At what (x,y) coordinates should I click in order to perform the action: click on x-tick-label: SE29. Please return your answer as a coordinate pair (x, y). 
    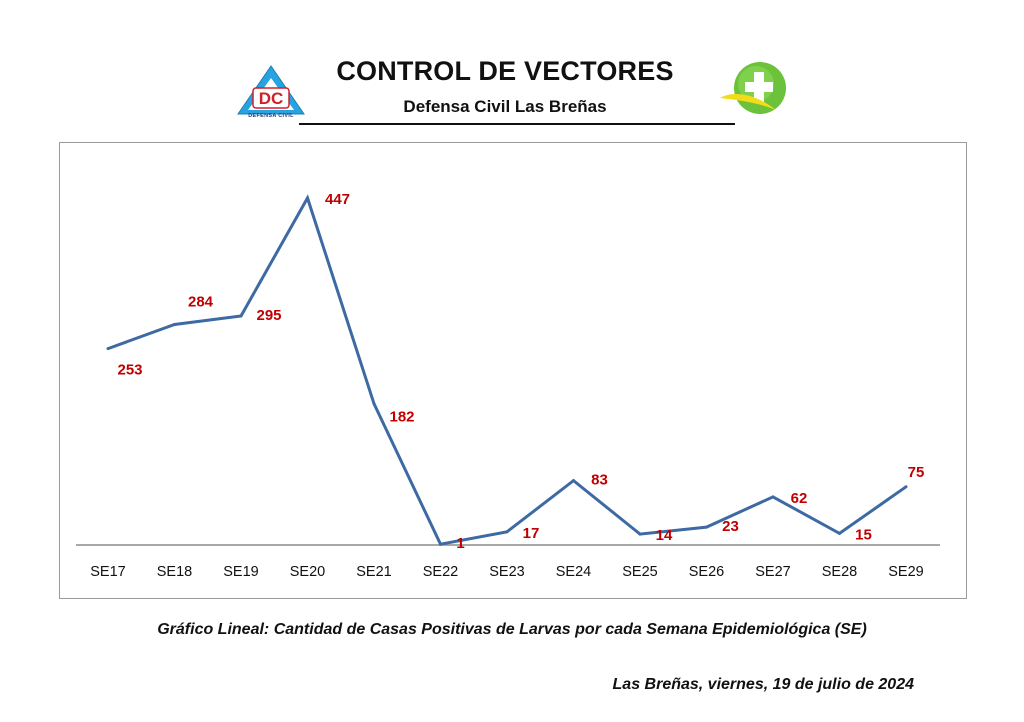
    Looking at the image, I should click on (905, 572).